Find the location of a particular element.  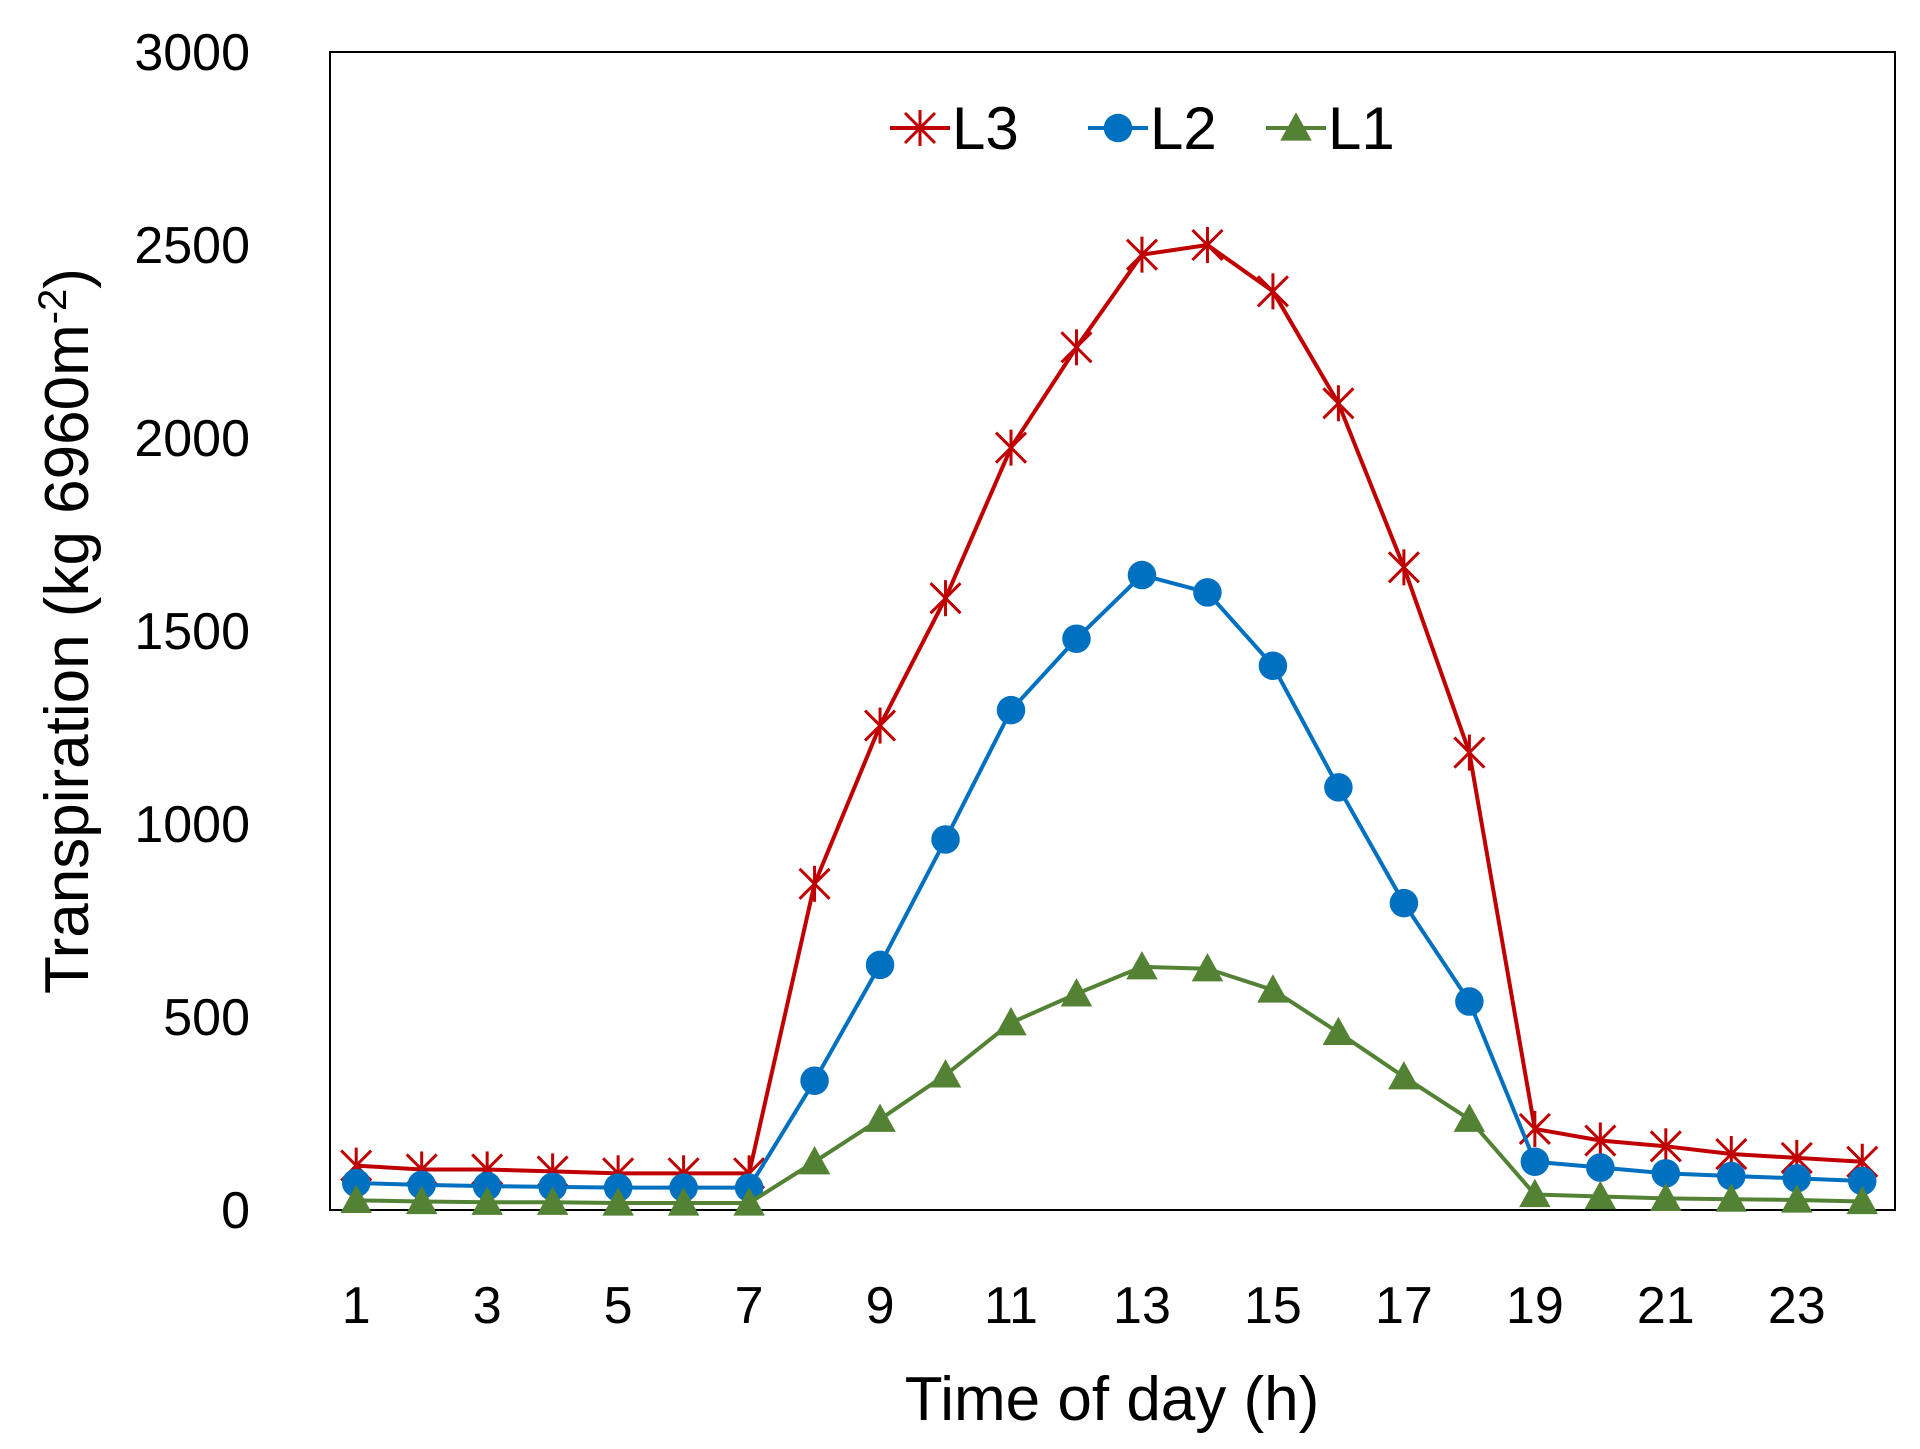

y-tick-label: 1500 is located at coordinates (192, 632).